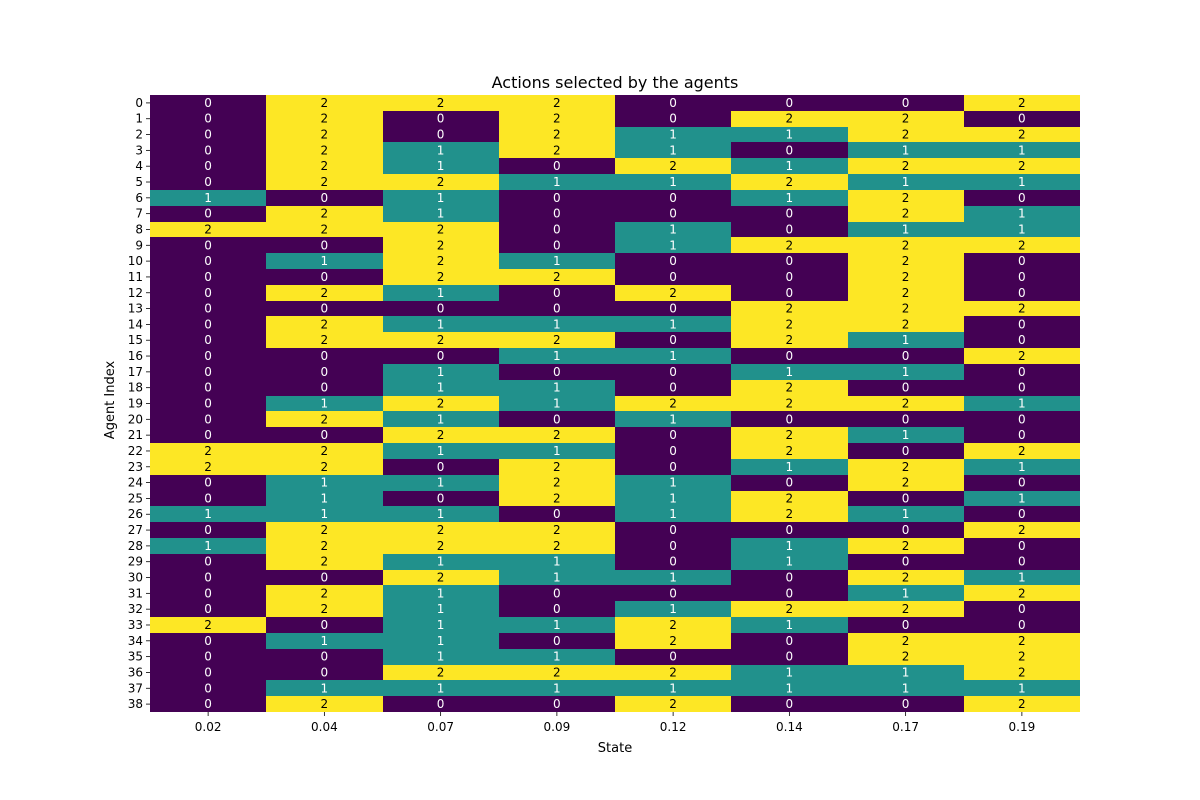  I want to click on y-tick-label: 37, so click(135, 688).